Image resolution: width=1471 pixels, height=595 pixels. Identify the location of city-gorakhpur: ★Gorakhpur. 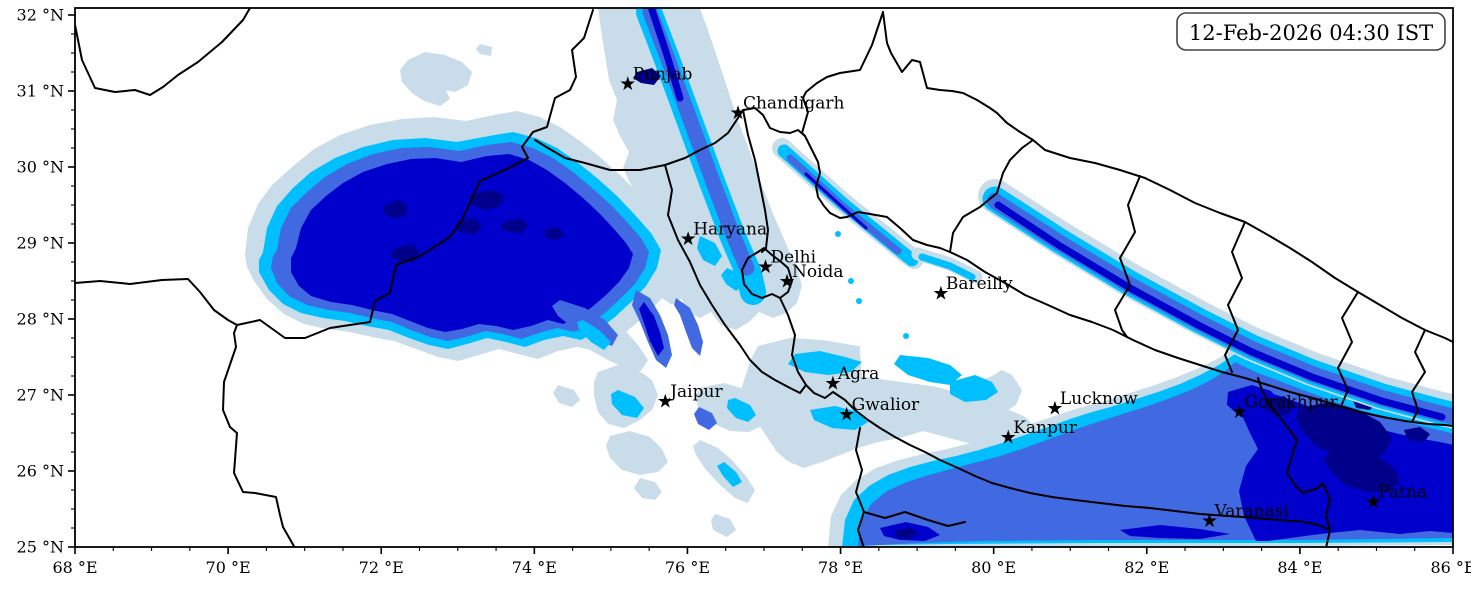
(1285, 408).